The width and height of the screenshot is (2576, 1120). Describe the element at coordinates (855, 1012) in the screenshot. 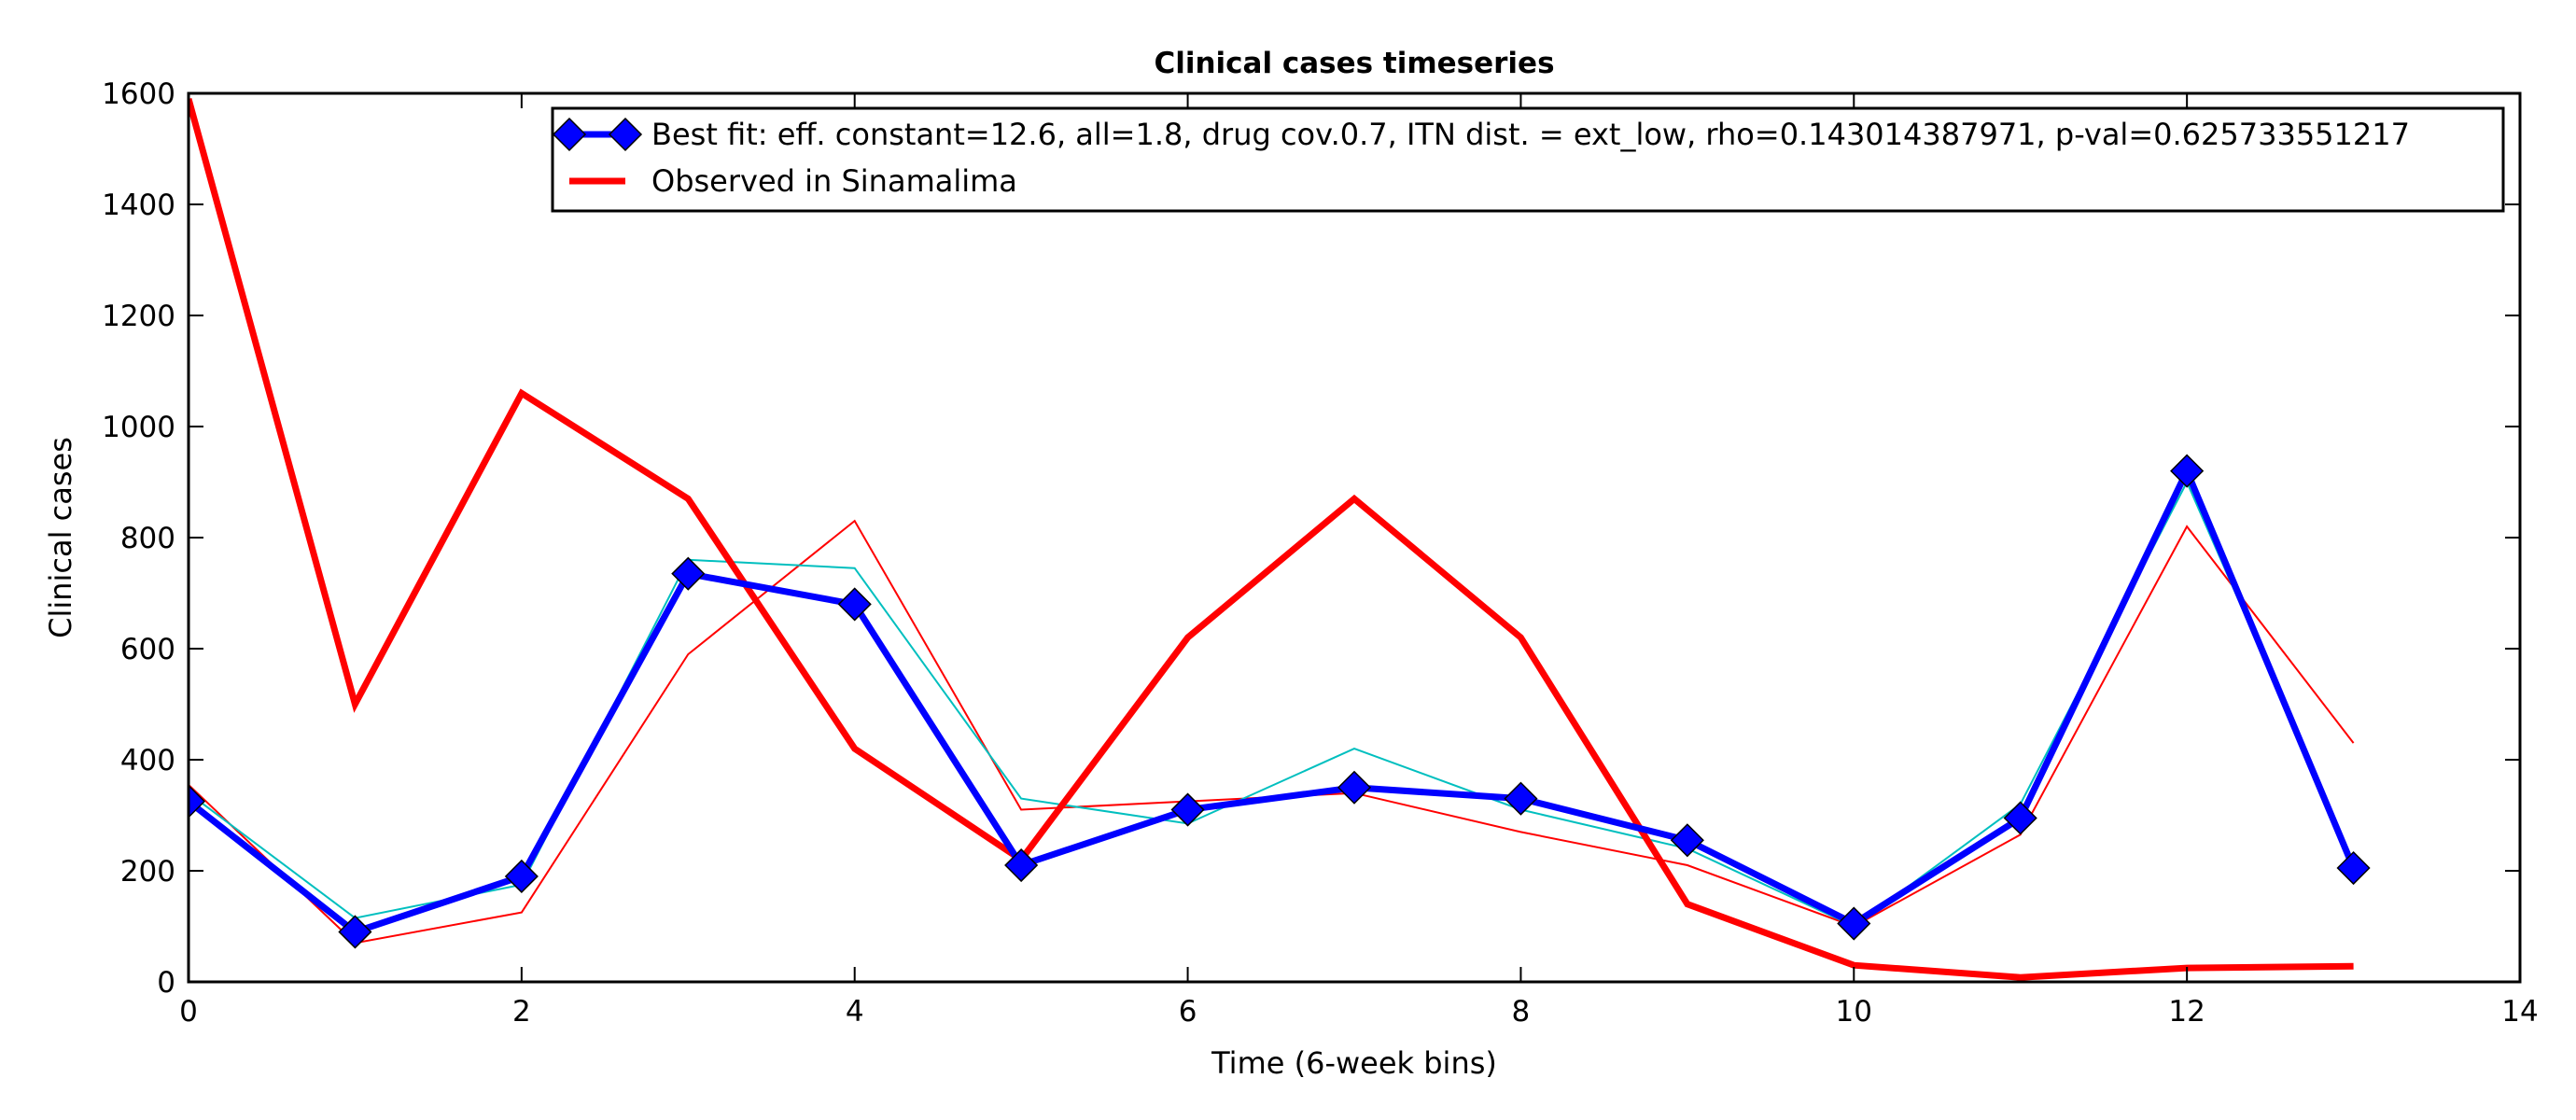

I see `x-tick-label: 4` at that location.